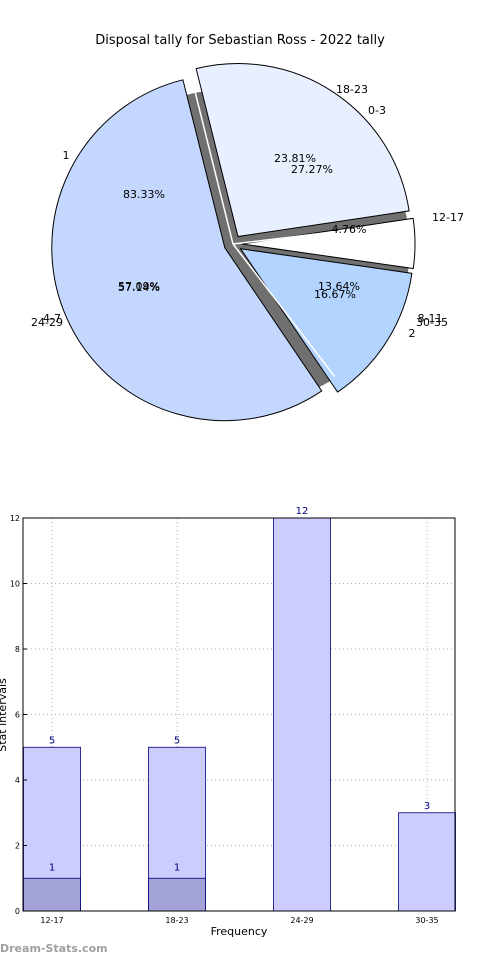 The width and height of the screenshot is (480, 960). I want to click on y-tick-label: 8, so click(17, 649).